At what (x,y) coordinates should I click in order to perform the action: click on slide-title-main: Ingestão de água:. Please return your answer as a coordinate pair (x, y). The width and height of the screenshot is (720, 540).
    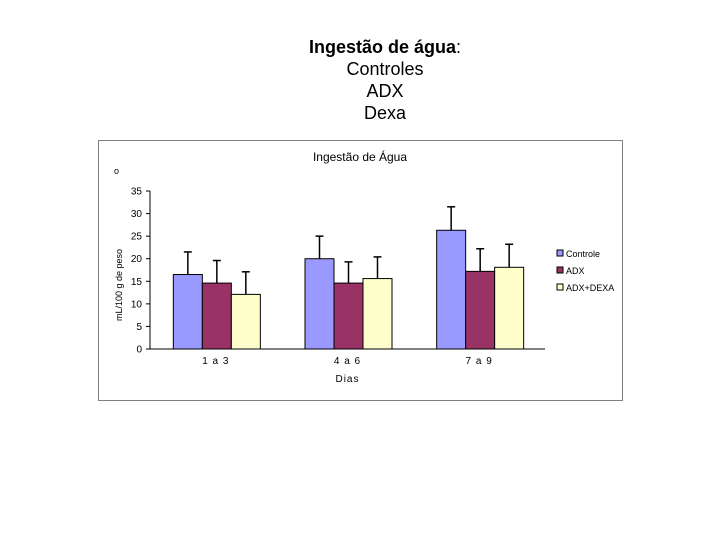
    Looking at the image, I should click on (385, 47).